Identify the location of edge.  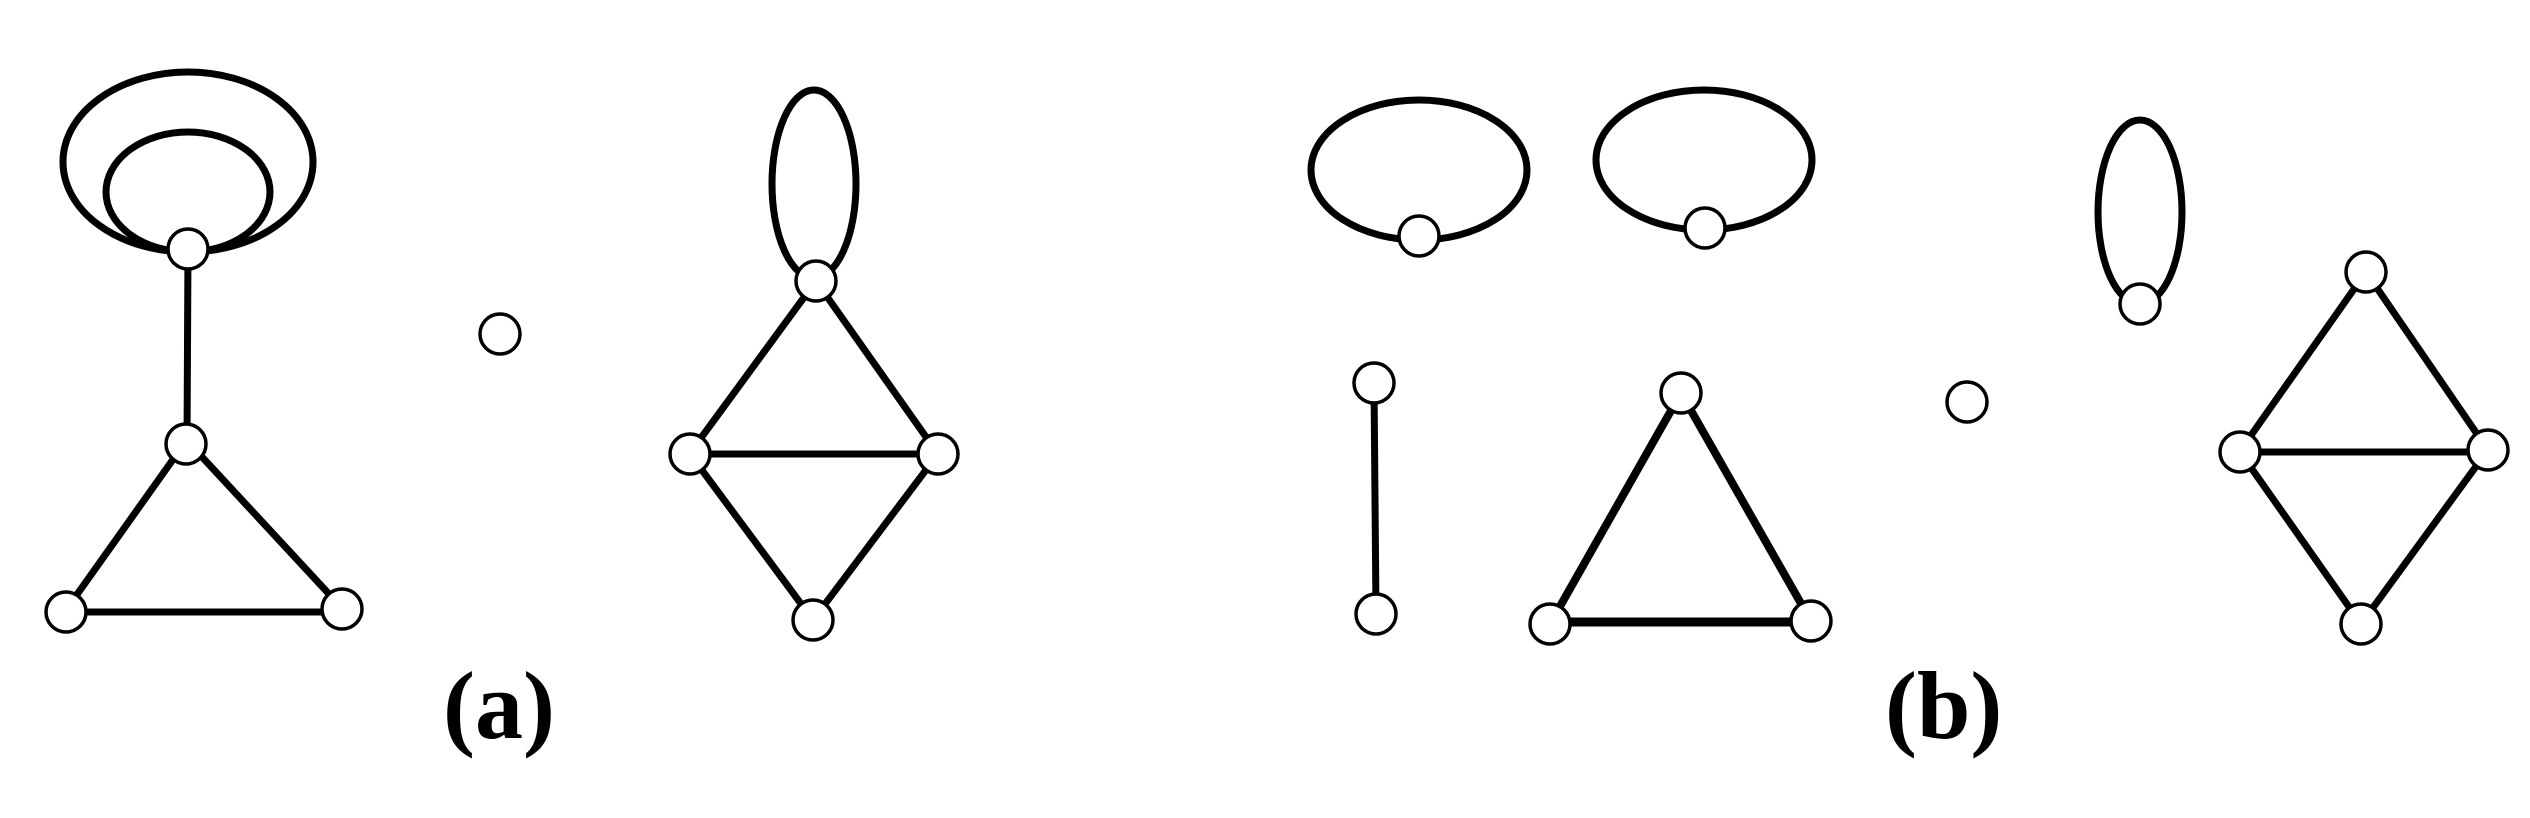
(1375, 498).